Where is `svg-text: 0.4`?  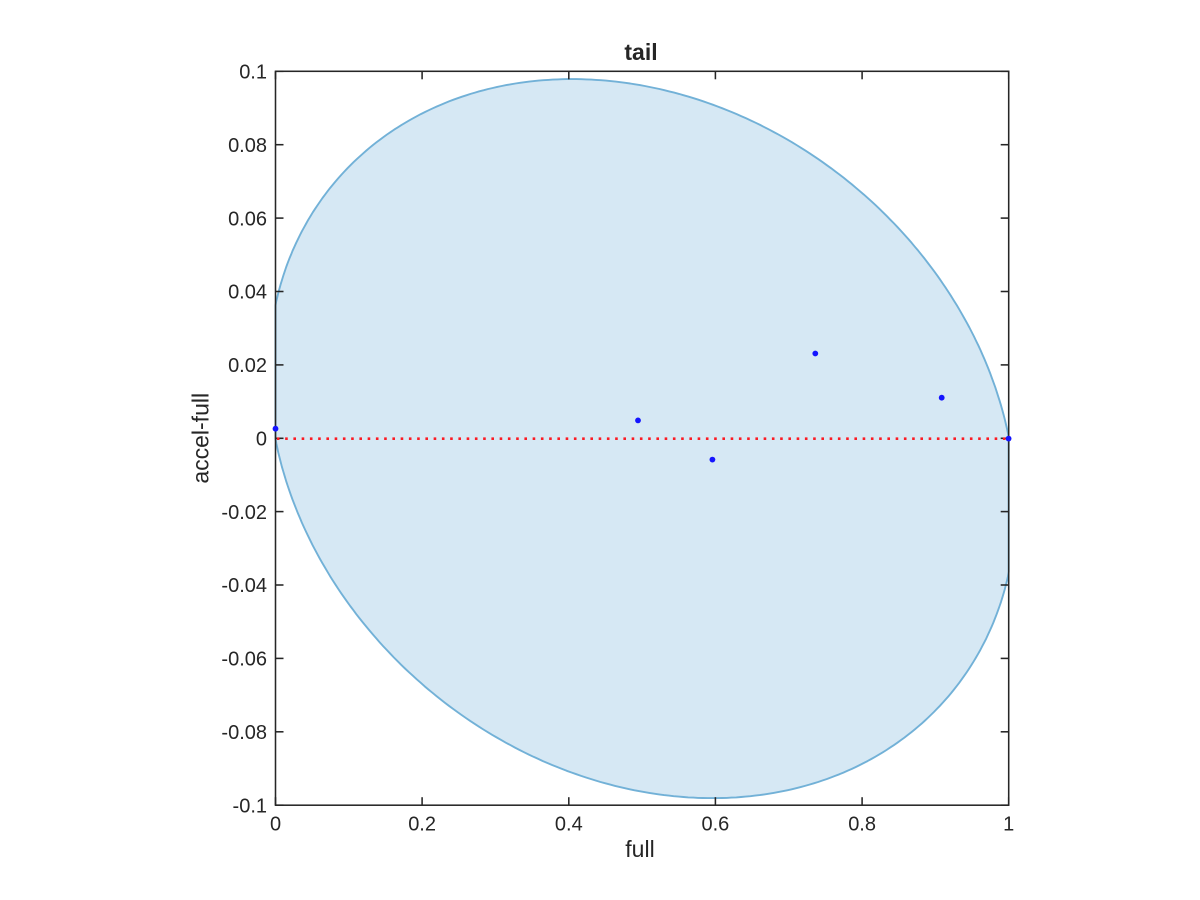 svg-text: 0.4 is located at coordinates (569, 824).